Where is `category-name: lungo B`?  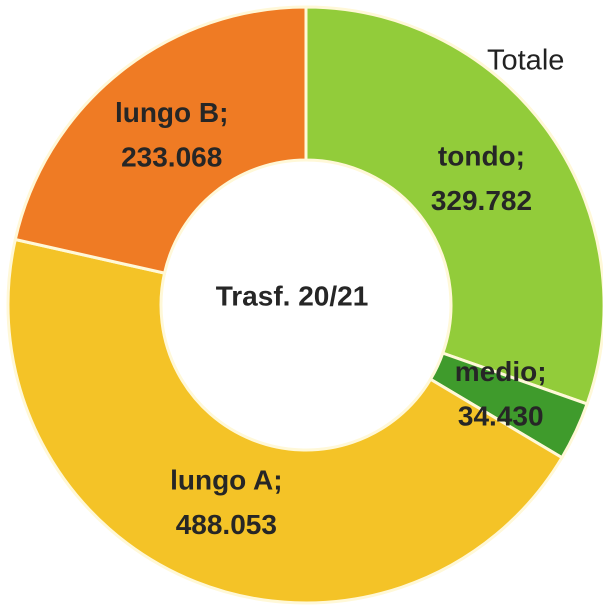 category-name: lungo B is located at coordinates (167, 112).